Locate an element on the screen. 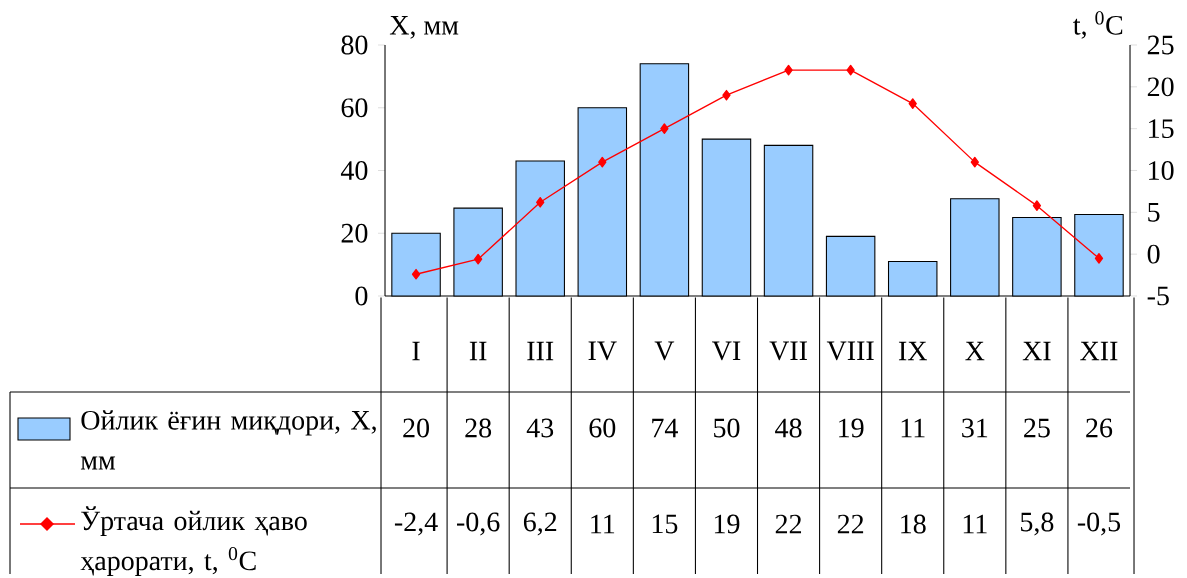 Image resolution: width=1187 pixels, height=578 pixels. data-label: 50 is located at coordinates (727, 428).